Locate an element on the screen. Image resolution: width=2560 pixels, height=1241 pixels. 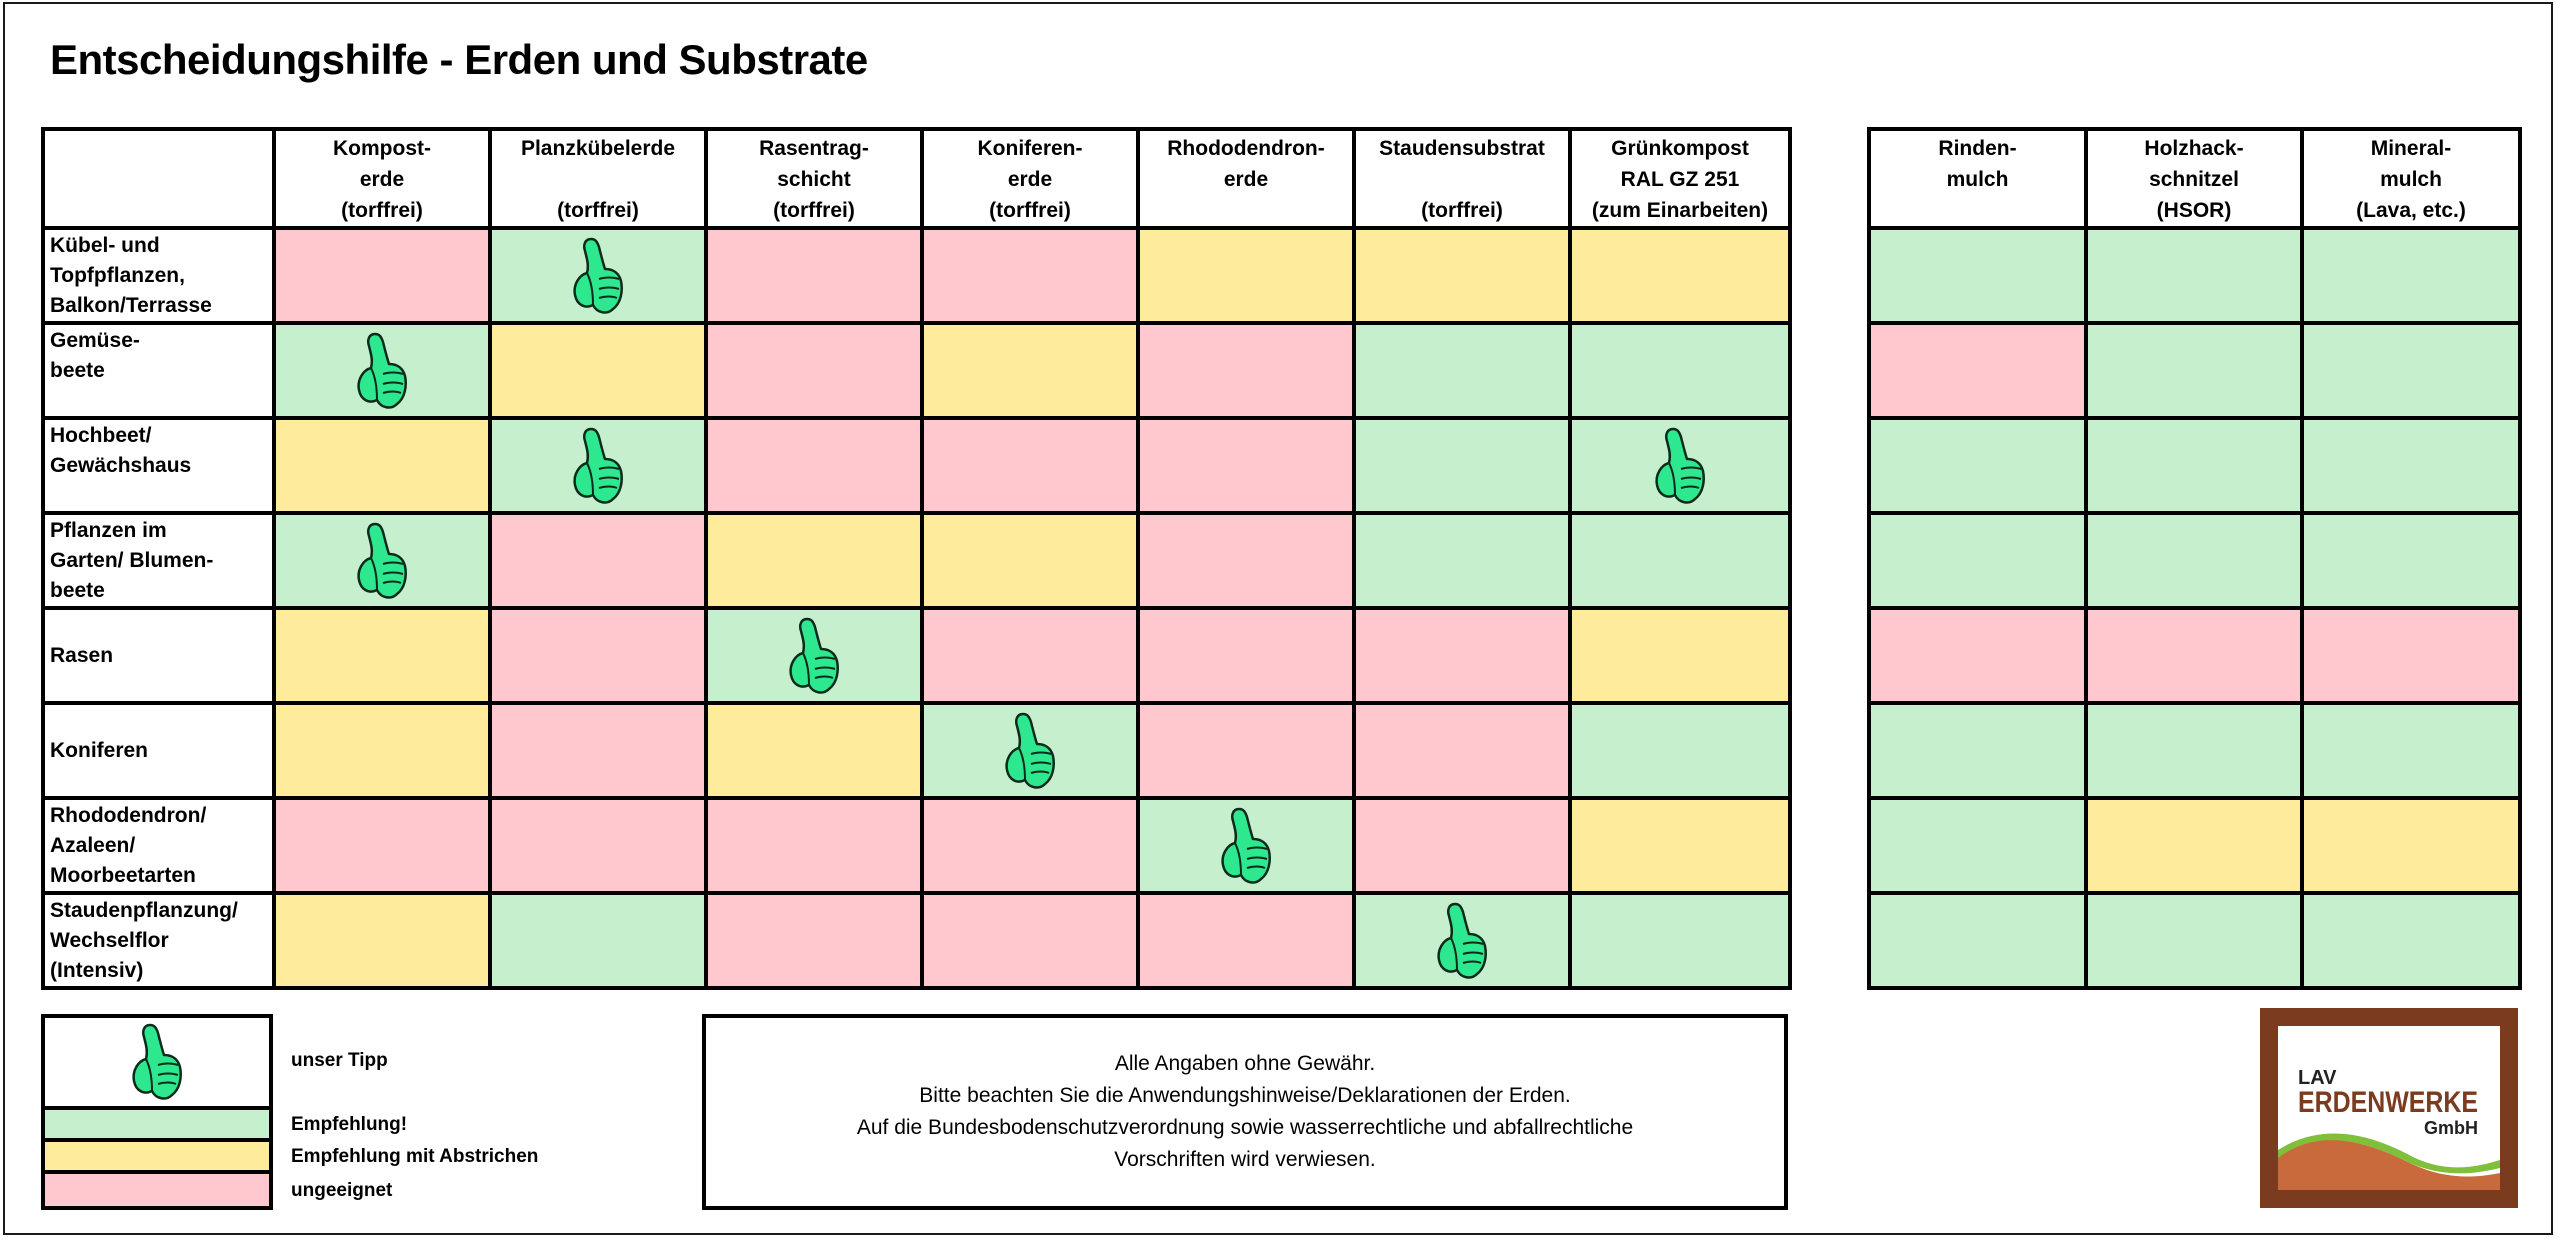
table-row: Koniferen is located at coordinates (916, 750).